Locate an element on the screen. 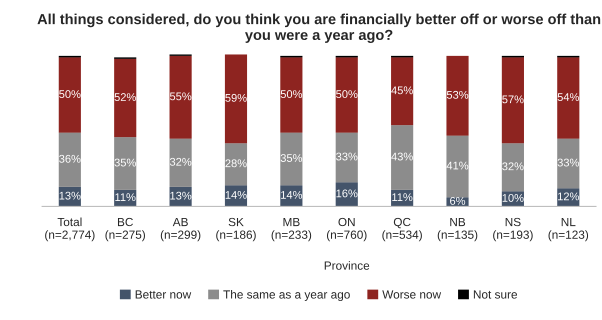 The image size is (602, 320). data-label: 28% is located at coordinates (236, 163).